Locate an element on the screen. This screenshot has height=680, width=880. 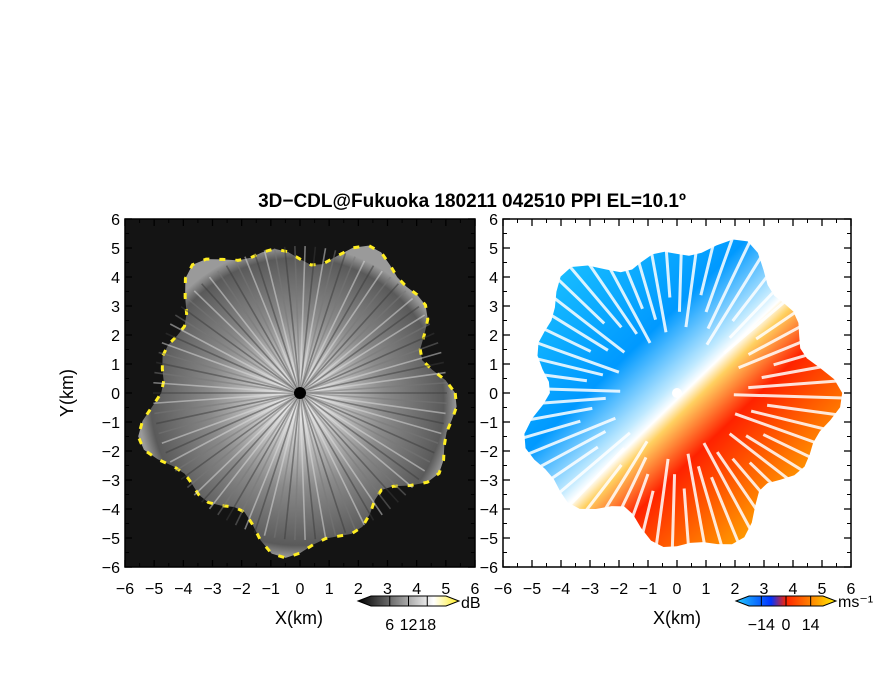
radar-site-marker is located at coordinates (677, 393).